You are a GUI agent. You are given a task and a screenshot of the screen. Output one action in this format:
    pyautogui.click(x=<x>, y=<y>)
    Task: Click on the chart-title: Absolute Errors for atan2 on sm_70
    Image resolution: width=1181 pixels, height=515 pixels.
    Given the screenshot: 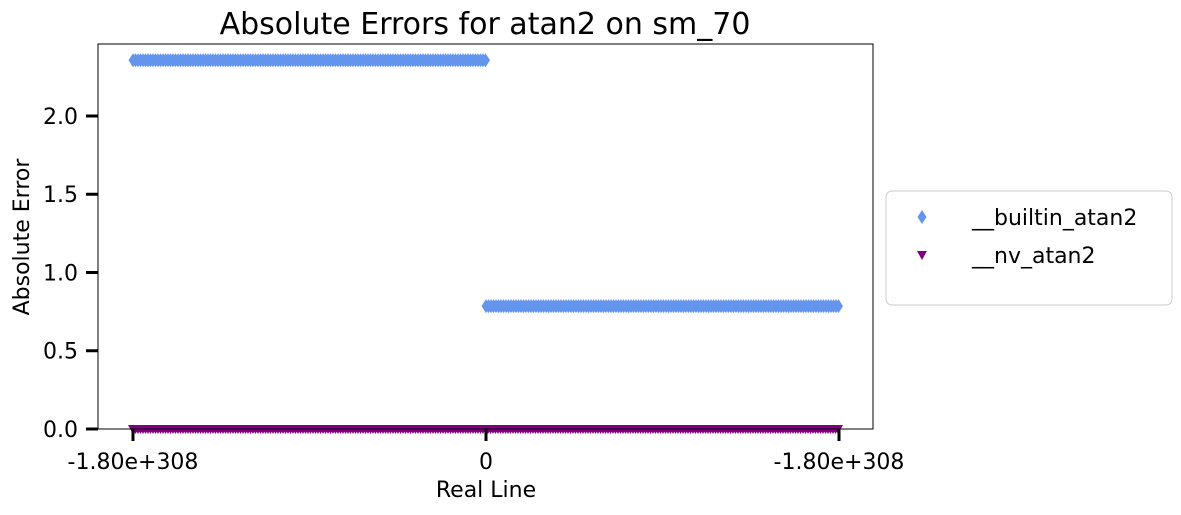 What is the action you would take?
    pyautogui.click(x=485, y=24)
    